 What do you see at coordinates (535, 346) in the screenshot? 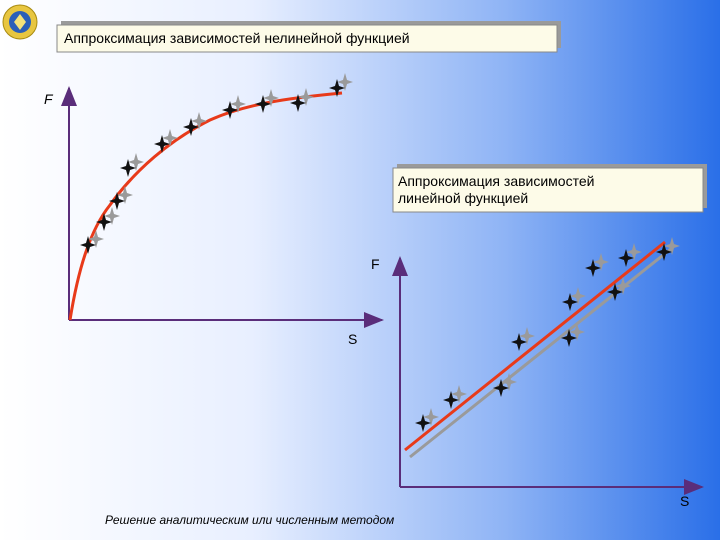
I see `fit-line` at bounding box center [535, 346].